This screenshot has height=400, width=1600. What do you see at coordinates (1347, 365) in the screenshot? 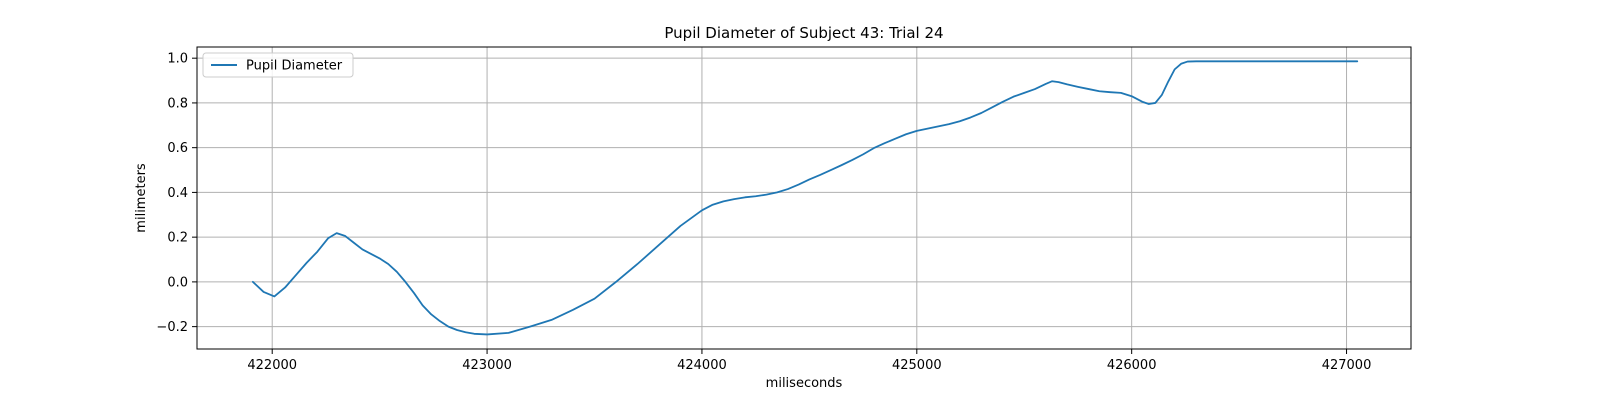
I see `x-tick-label: 427000` at bounding box center [1347, 365].